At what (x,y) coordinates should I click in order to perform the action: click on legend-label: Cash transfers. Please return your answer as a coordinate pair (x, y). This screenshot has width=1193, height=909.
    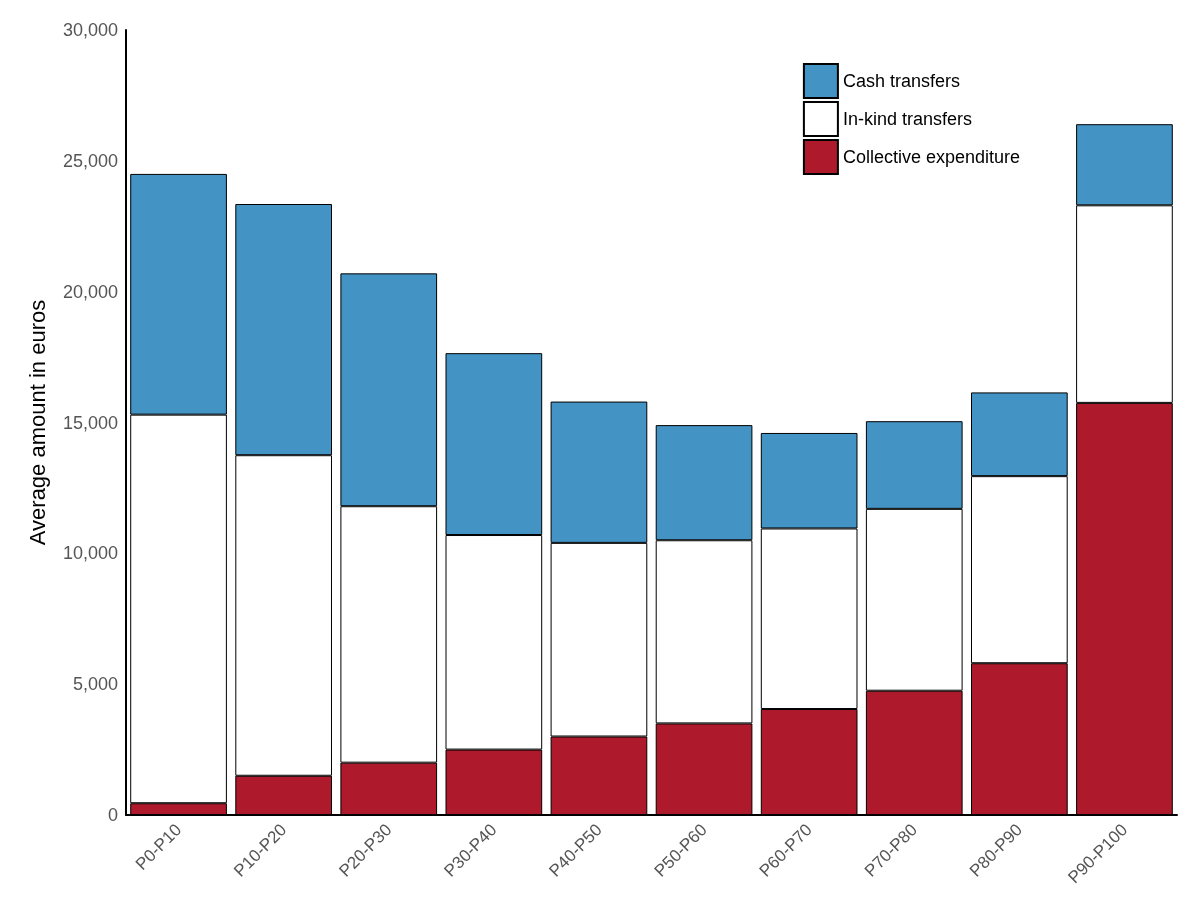
    Looking at the image, I should click on (901, 81).